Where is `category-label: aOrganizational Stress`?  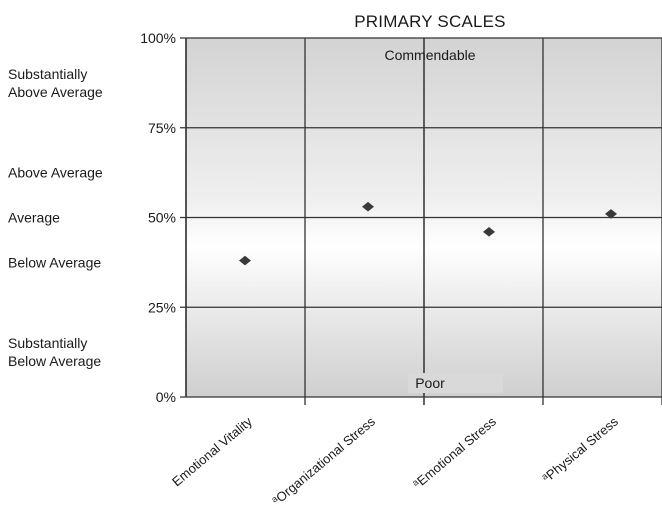 category-label: aOrganizational Stress is located at coordinates (323, 460).